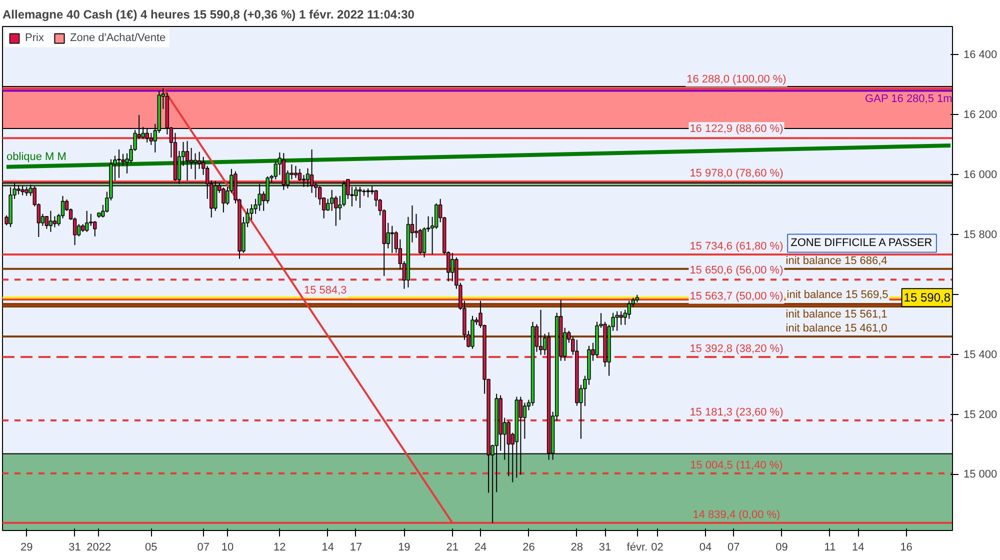 This screenshot has width=1000, height=560. I want to click on ref-line-label: 15 978,0 (78,60 %), so click(737, 174).